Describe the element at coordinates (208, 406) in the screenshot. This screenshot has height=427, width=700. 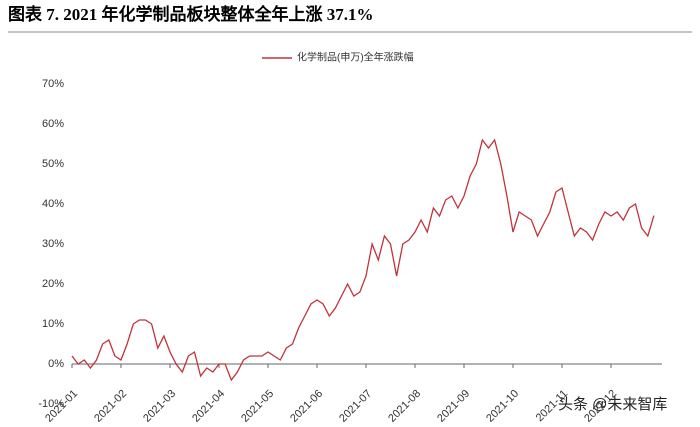
I see `x-tick-label: 2021-04` at that location.